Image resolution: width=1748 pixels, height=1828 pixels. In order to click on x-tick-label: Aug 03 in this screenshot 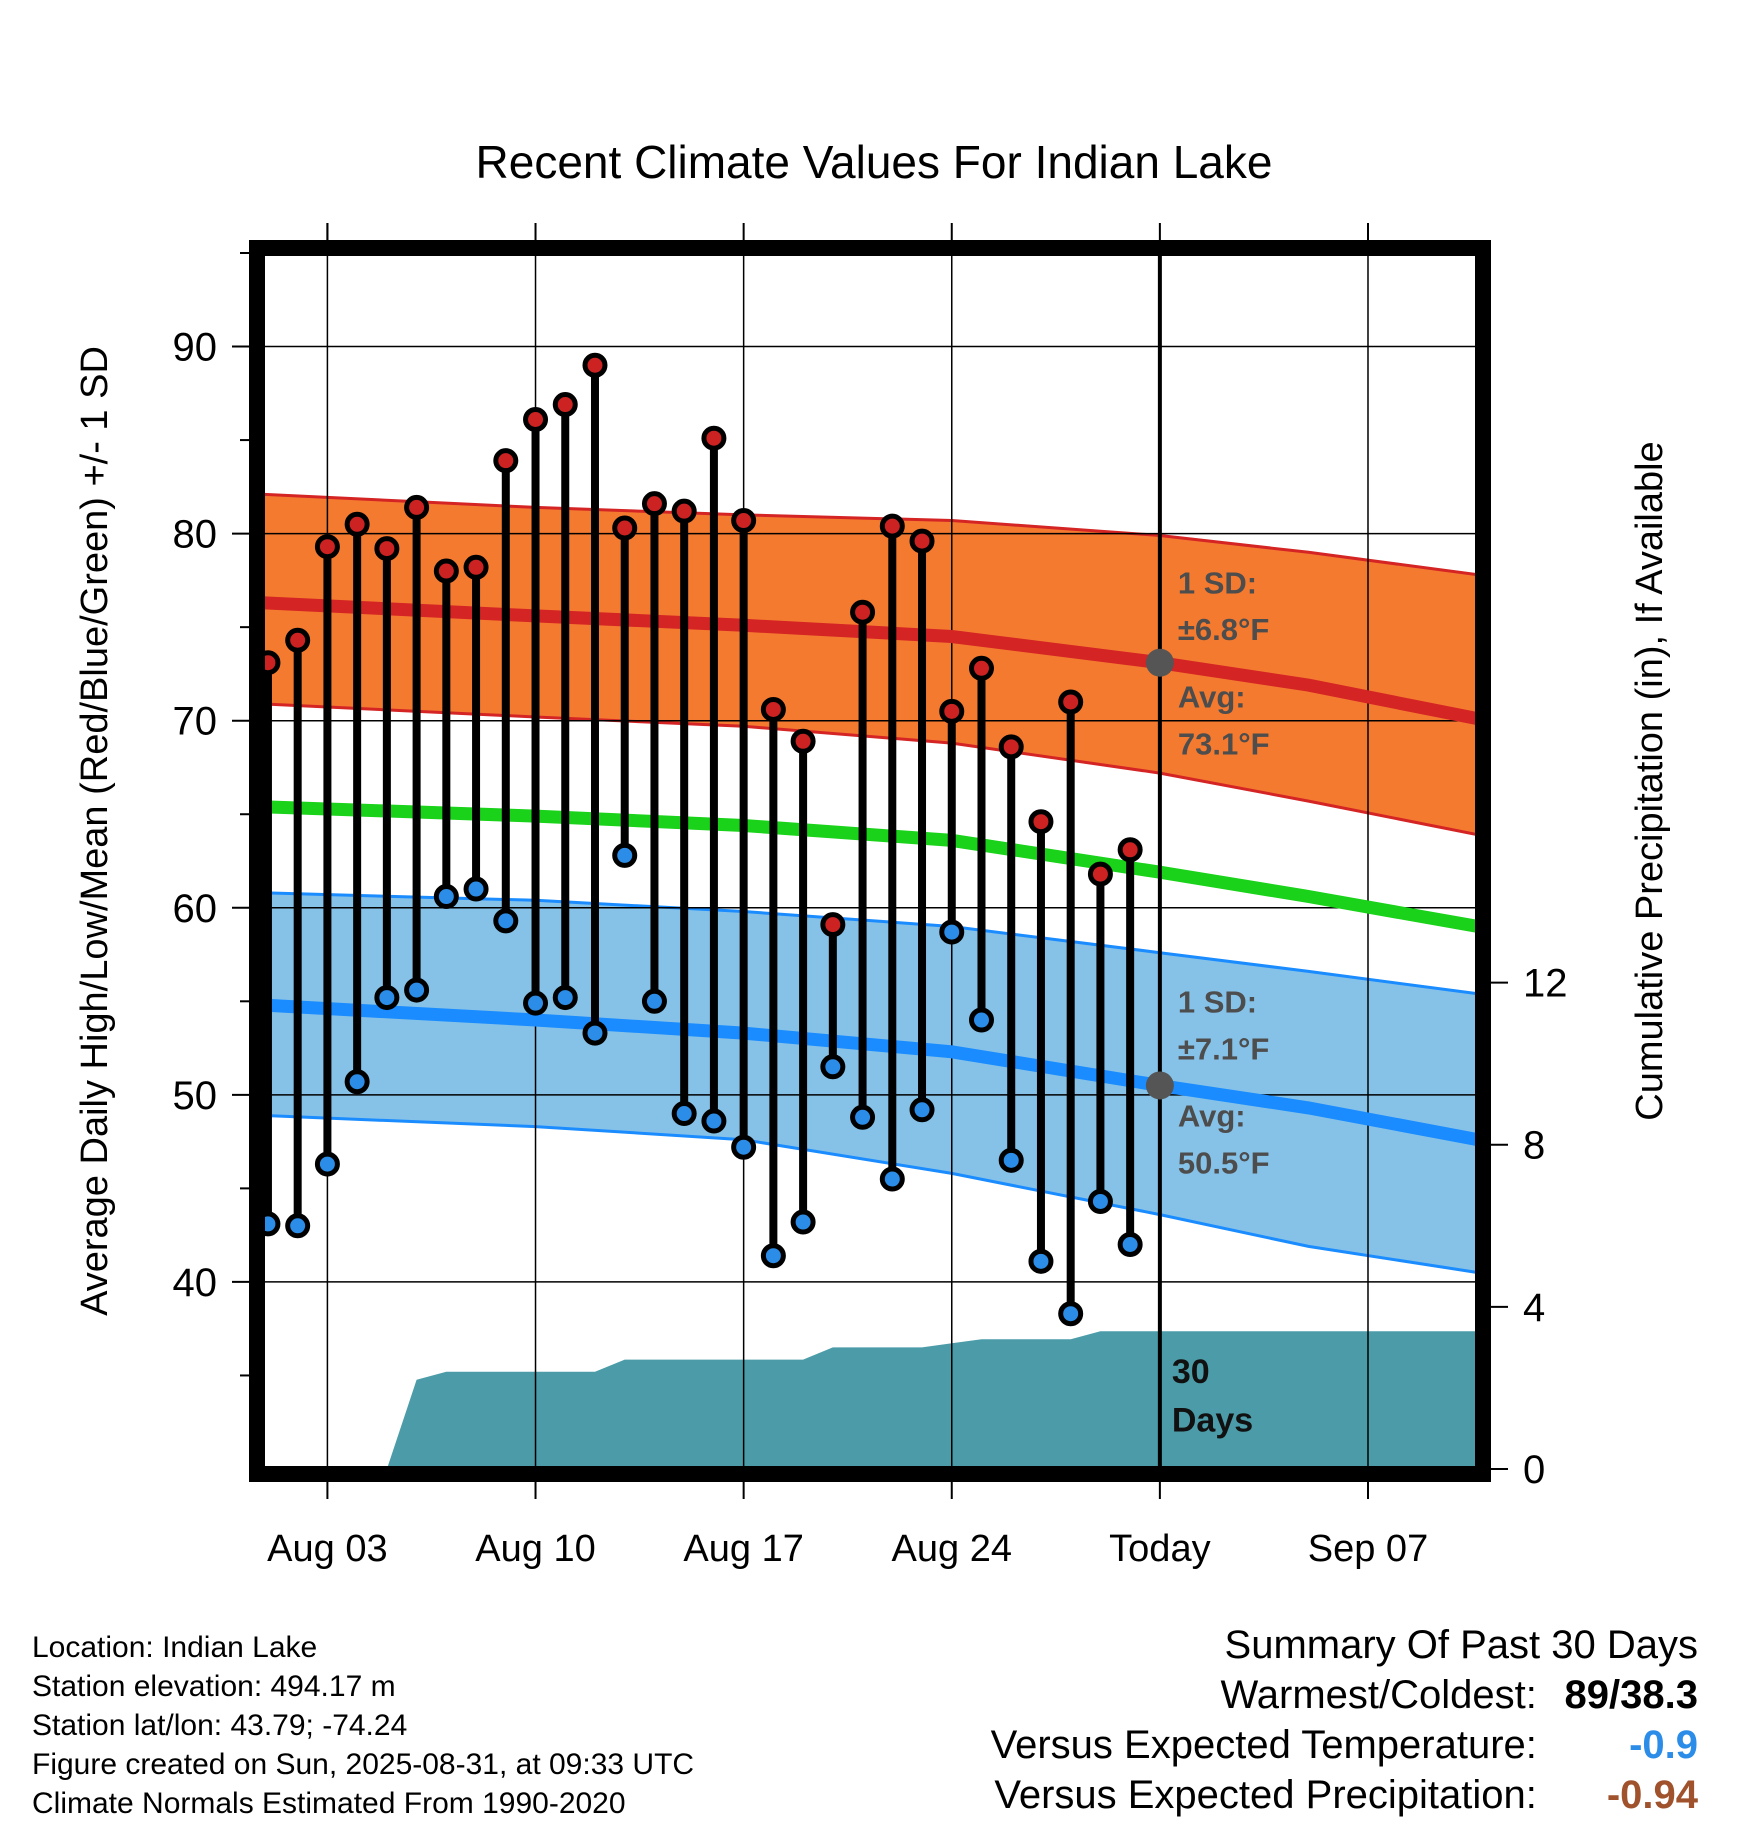, I will do `click(327, 1549)`.